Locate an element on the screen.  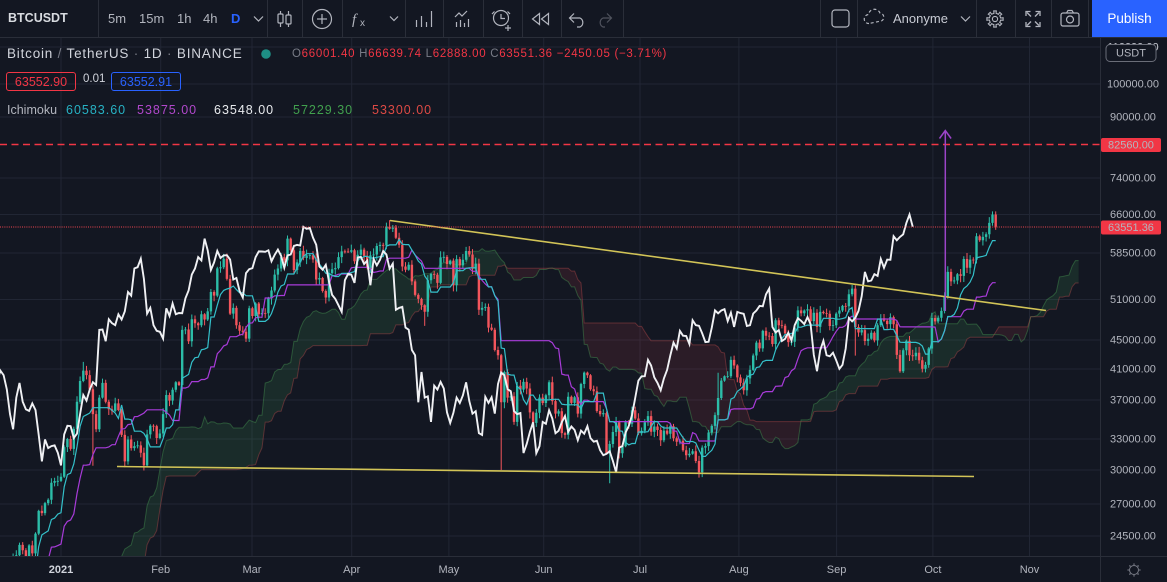
svg-text: f is located at coordinates (355, 20).